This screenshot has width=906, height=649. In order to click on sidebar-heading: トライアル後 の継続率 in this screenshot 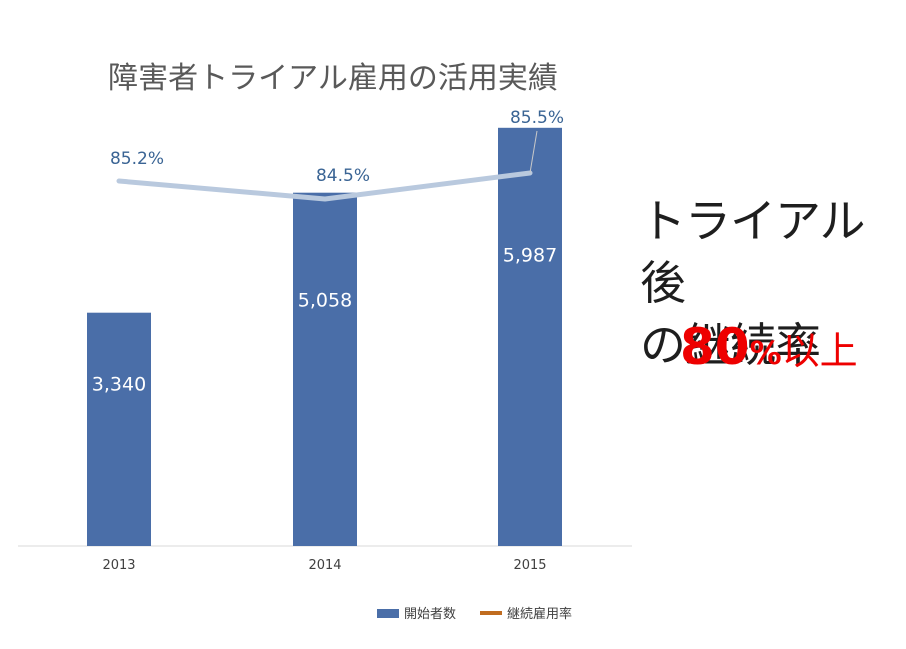, I will do `click(765, 283)`.